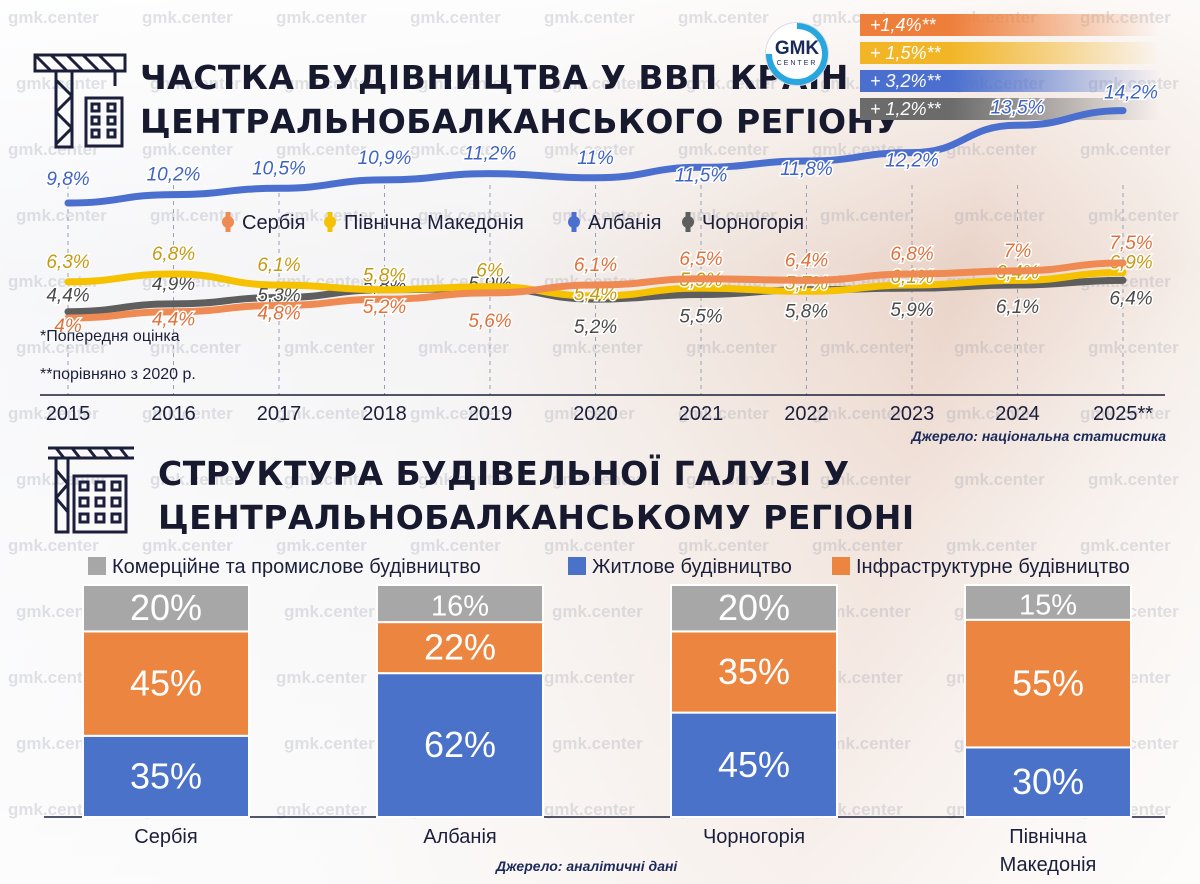 Image resolution: width=1200 pixels, height=884 pixels. What do you see at coordinates (797, 48) in the screenshot?
I see `logo-text: GMK` at bounding box center [797, 48].